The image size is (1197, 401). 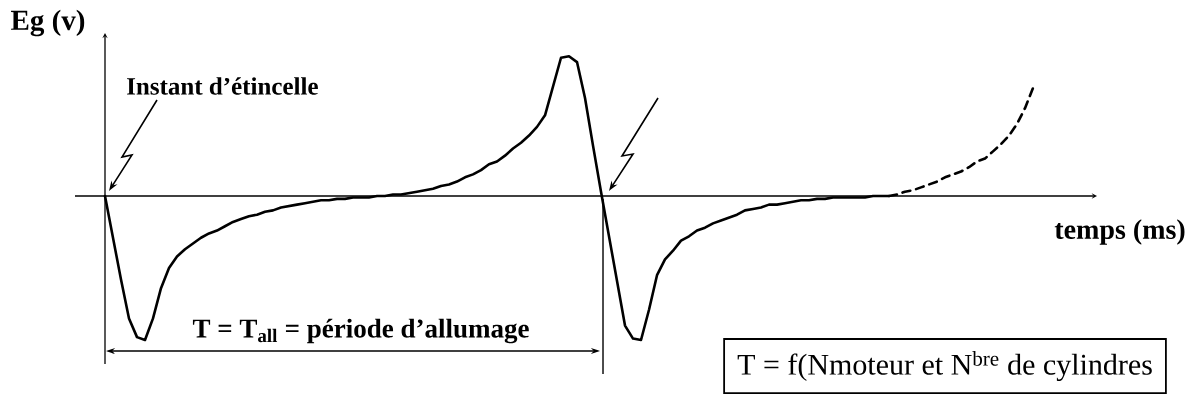 What do you see at coordinates (48, 23) in the screenshot?
I see `y-axis-title: Eg (v)` at bounding box center [48, 23].